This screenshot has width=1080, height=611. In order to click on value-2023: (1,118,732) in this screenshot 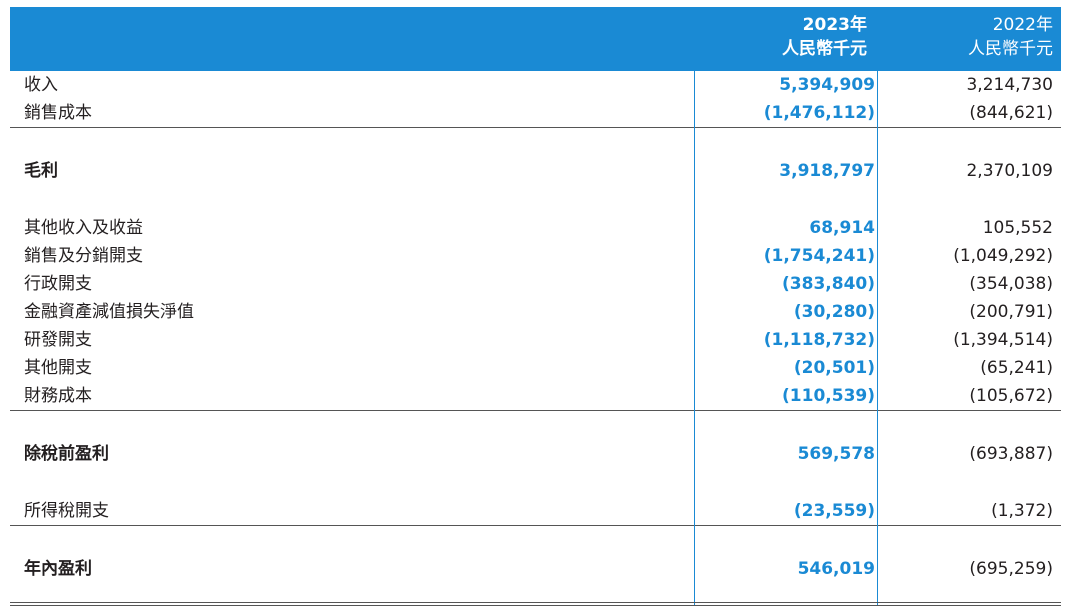, I will do `click(819, 340)`.